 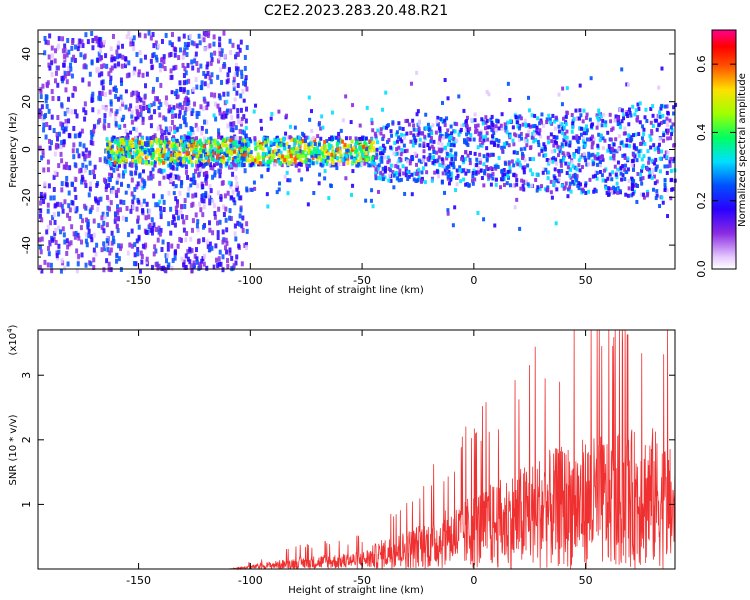 I want to click on spectrogram-x-tick-label: -150, so click(x=138, y=280).